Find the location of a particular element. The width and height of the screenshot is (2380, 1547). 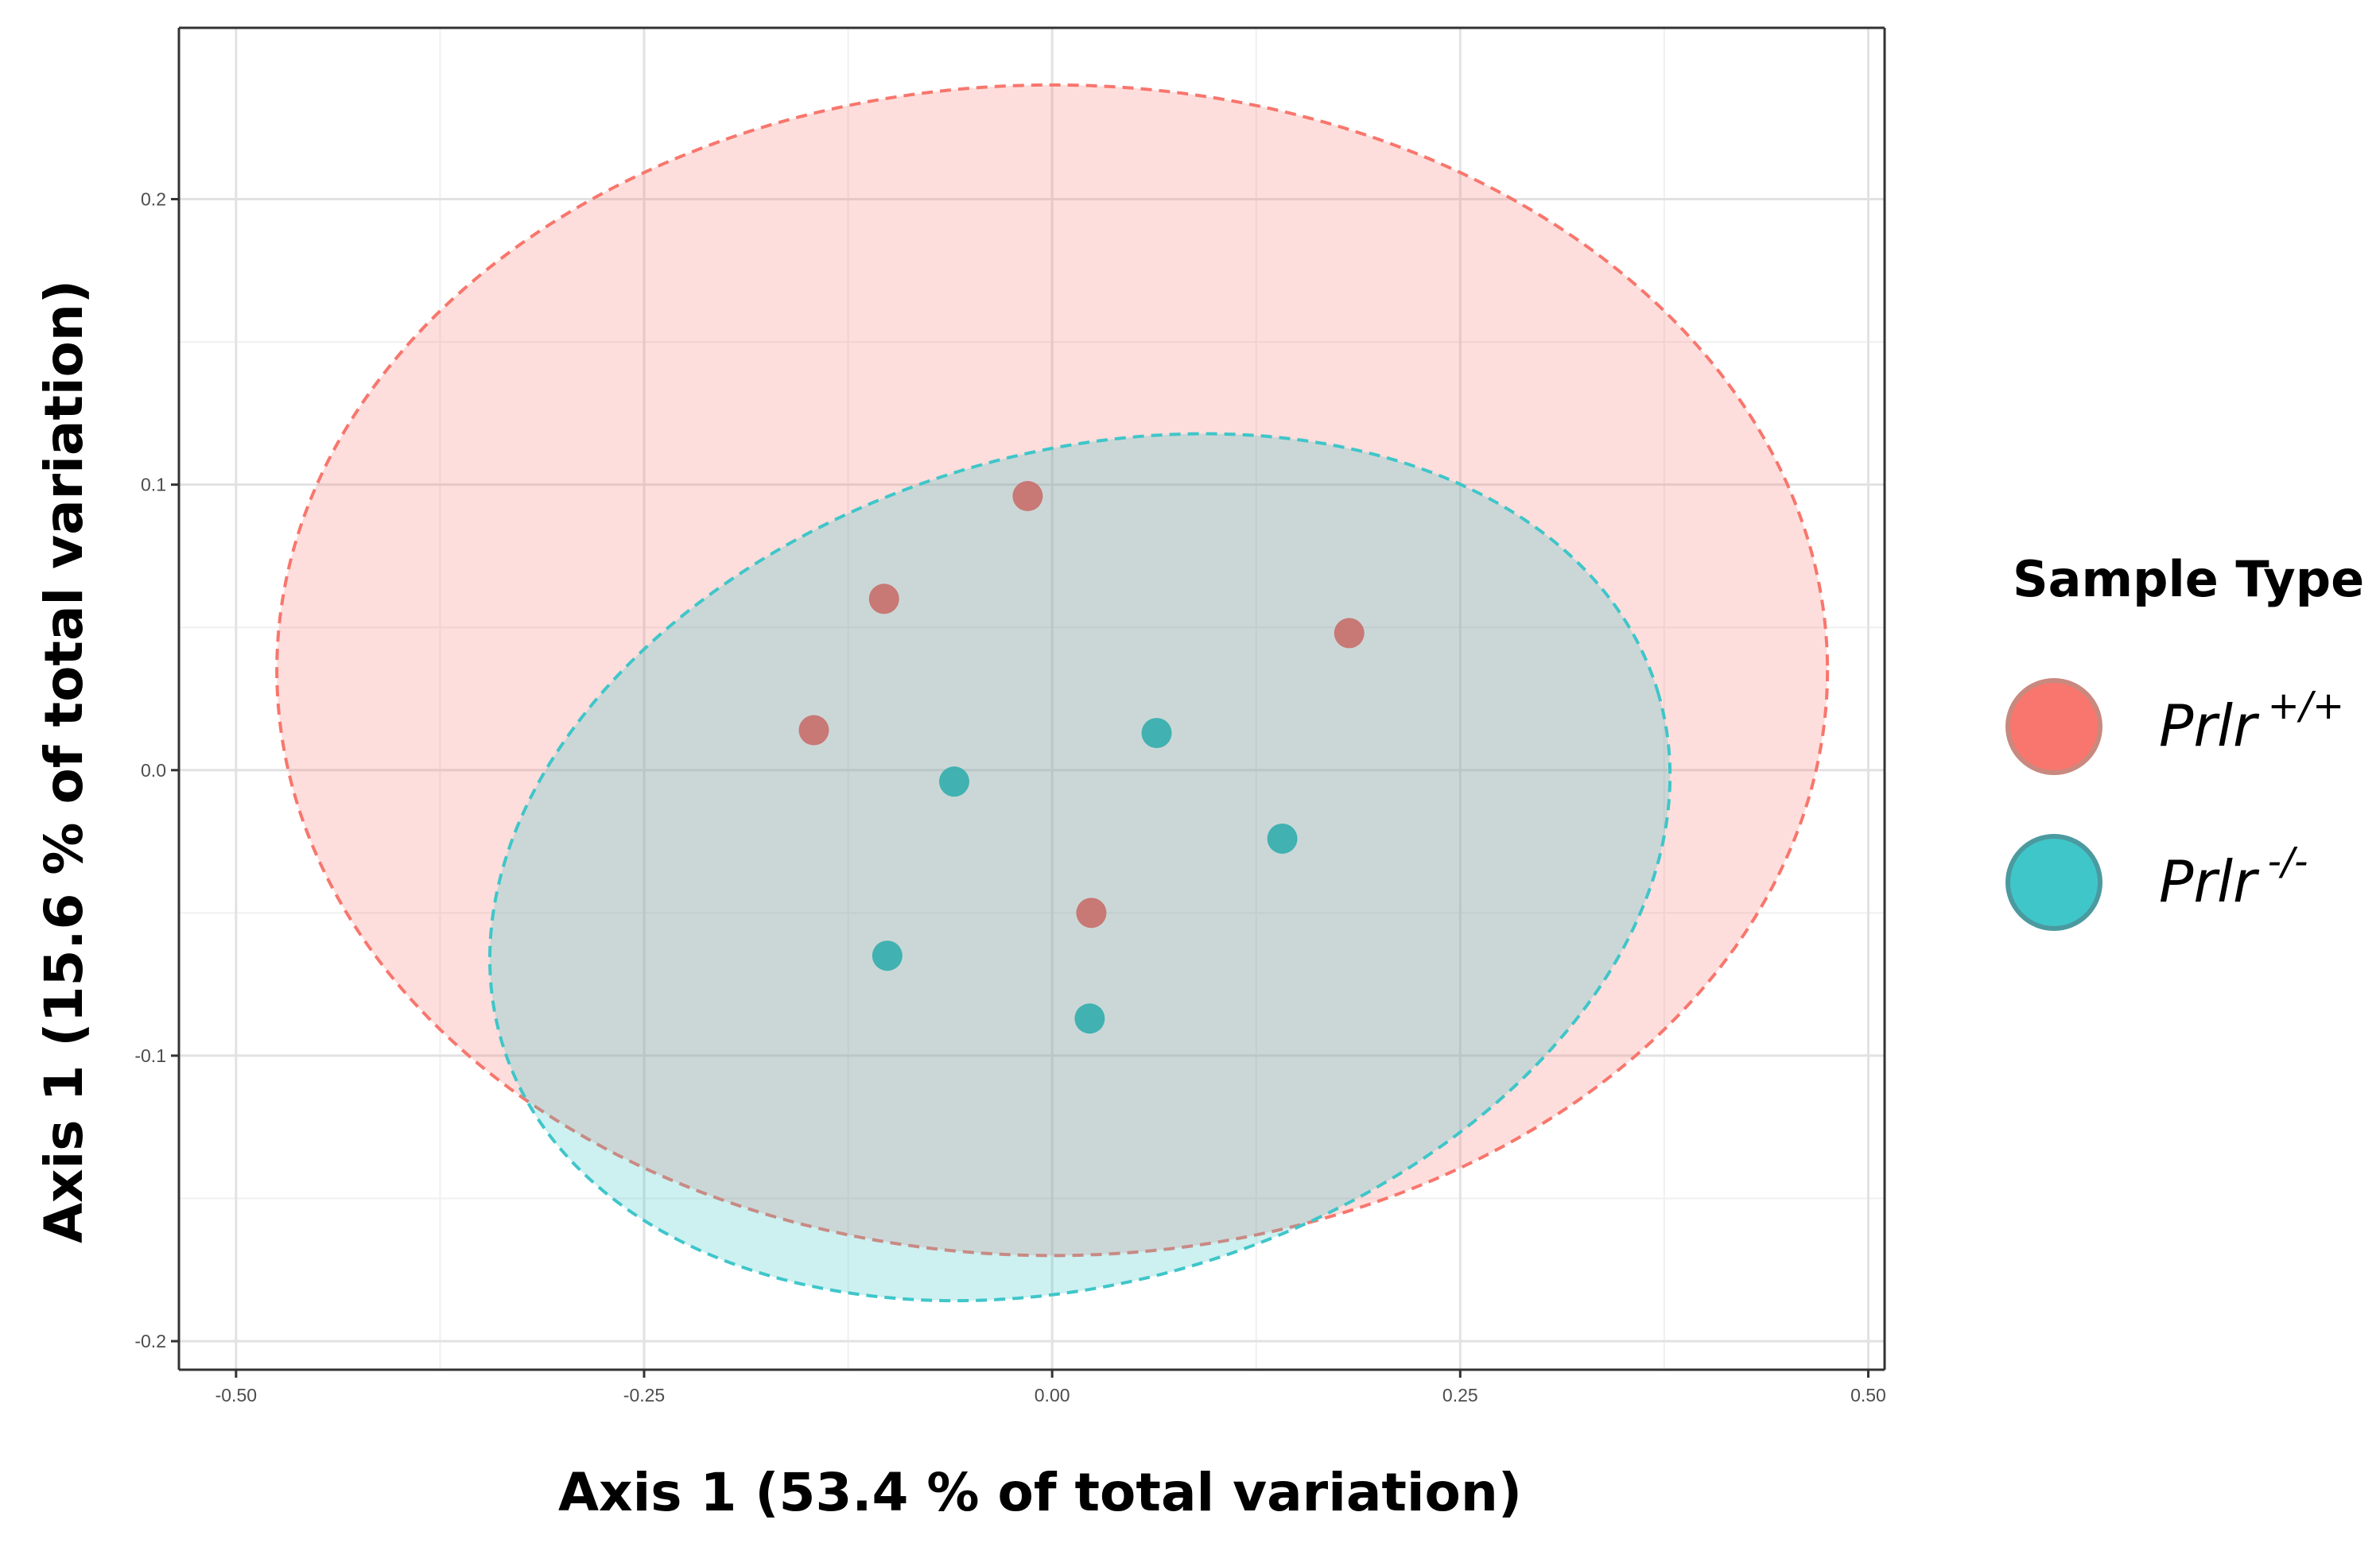

legend-title: Sample Type is located at coordinates (2188, 579).